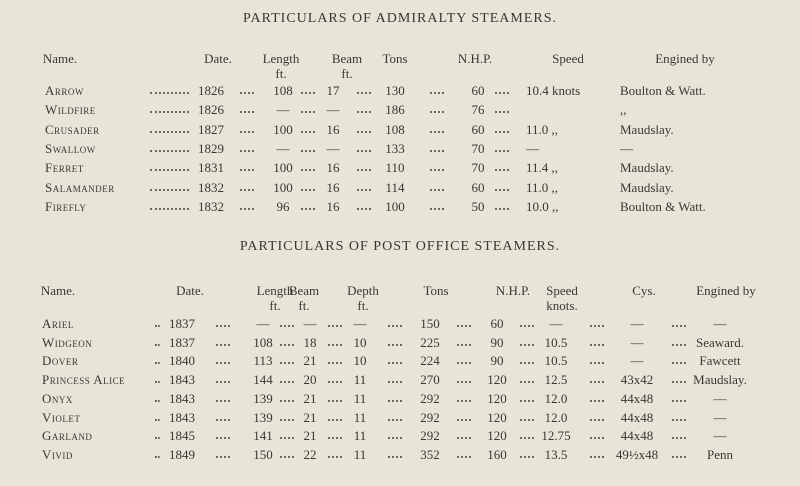  What do you see at coordinates (310, 436) in the screenshot?
I see `cell: 21` at bounding box center [310, 436].